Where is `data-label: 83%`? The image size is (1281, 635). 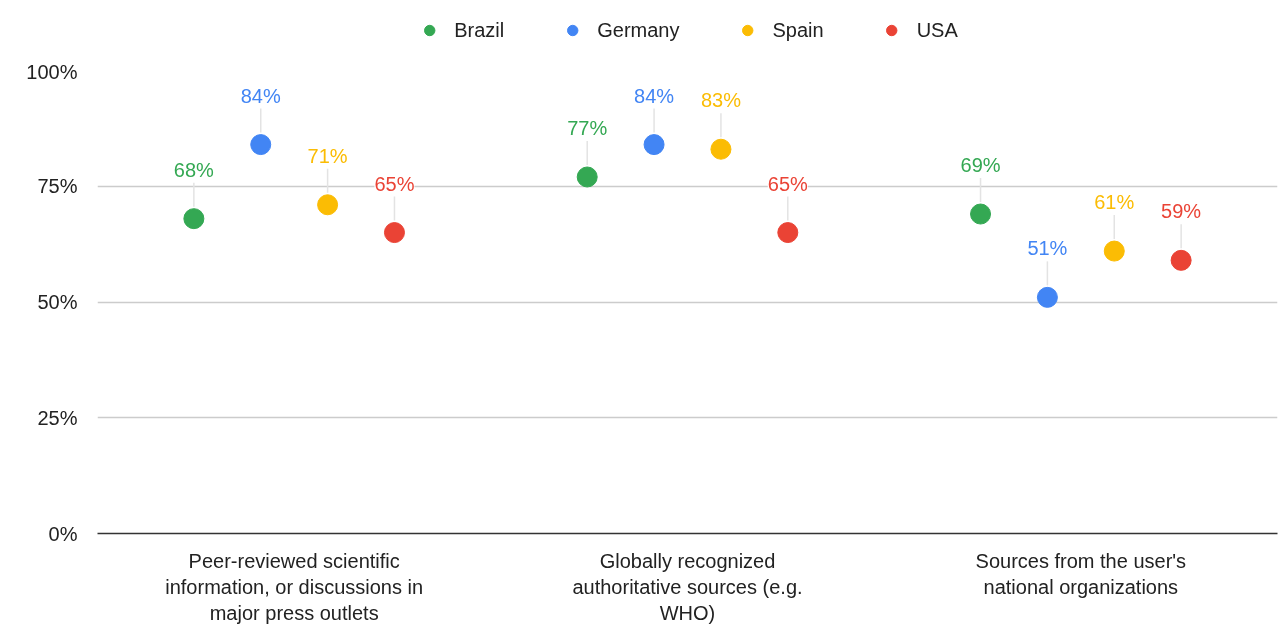
data-label: 83% is located at coordinates (721, 100).